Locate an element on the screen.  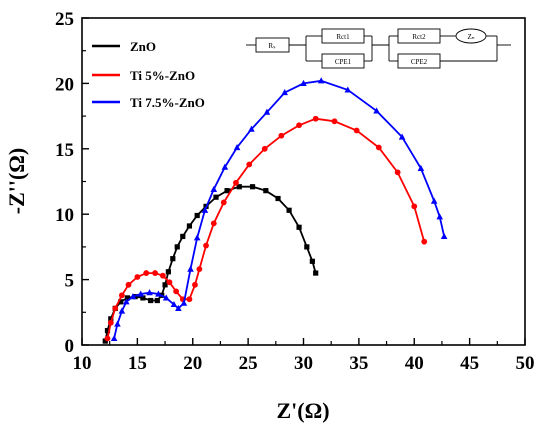
y-tick-label: 15 is located at coordinates (64, 150).